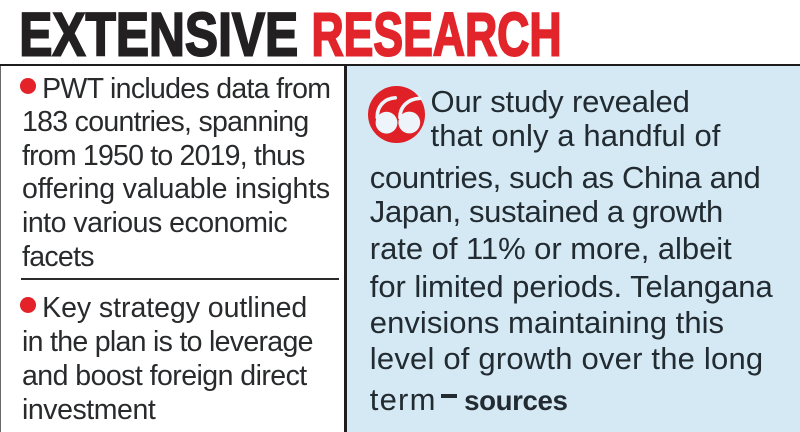 The image size is (800, 432). I want to click on svg-text: EXTENSIVE, so click(158, 33).